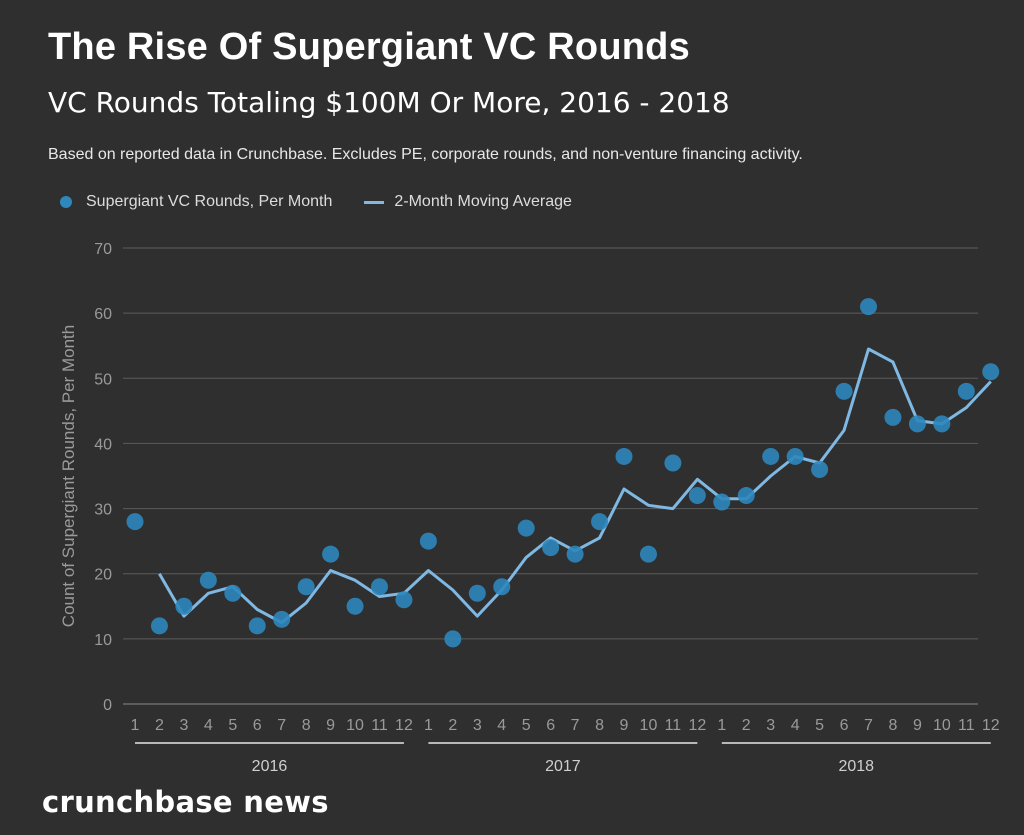 This screenshot has width=1024, height=835. What do you see at coordinates (856, 766) in the screenshot?
I see `year-label: 2018` at bounding box center [856, 766].